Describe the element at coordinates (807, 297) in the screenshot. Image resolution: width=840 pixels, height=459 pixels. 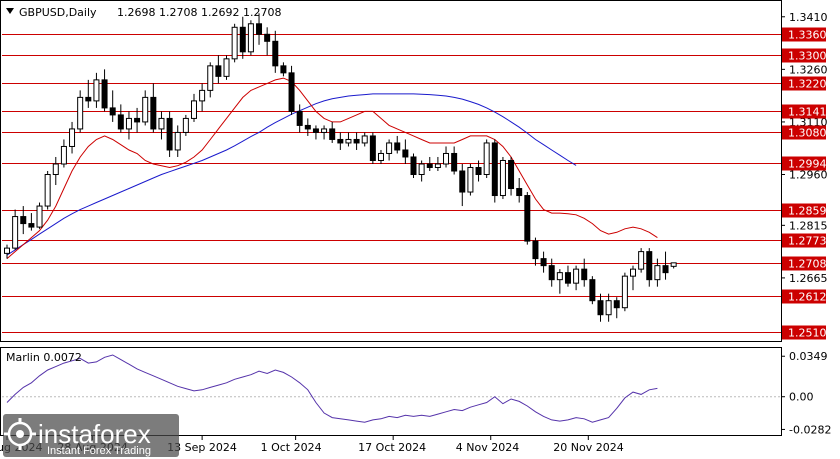
I see `level-label: 1.2612` at that location.